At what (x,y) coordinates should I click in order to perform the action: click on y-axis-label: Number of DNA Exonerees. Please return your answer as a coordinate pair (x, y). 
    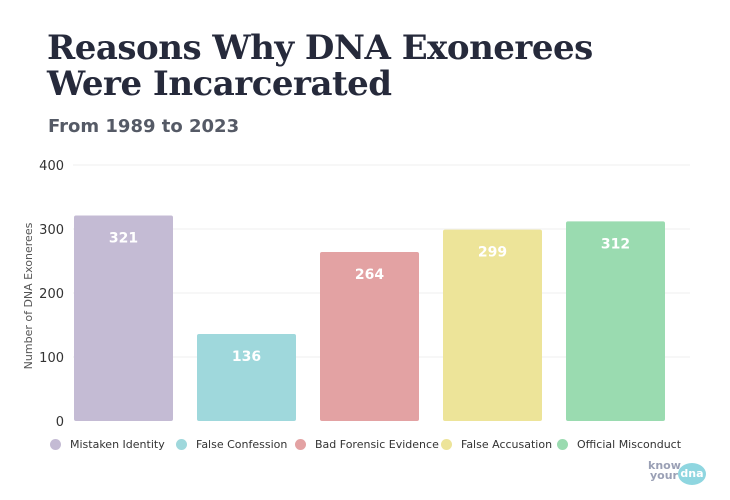
    Looking at the image, I should click on (28, 295).